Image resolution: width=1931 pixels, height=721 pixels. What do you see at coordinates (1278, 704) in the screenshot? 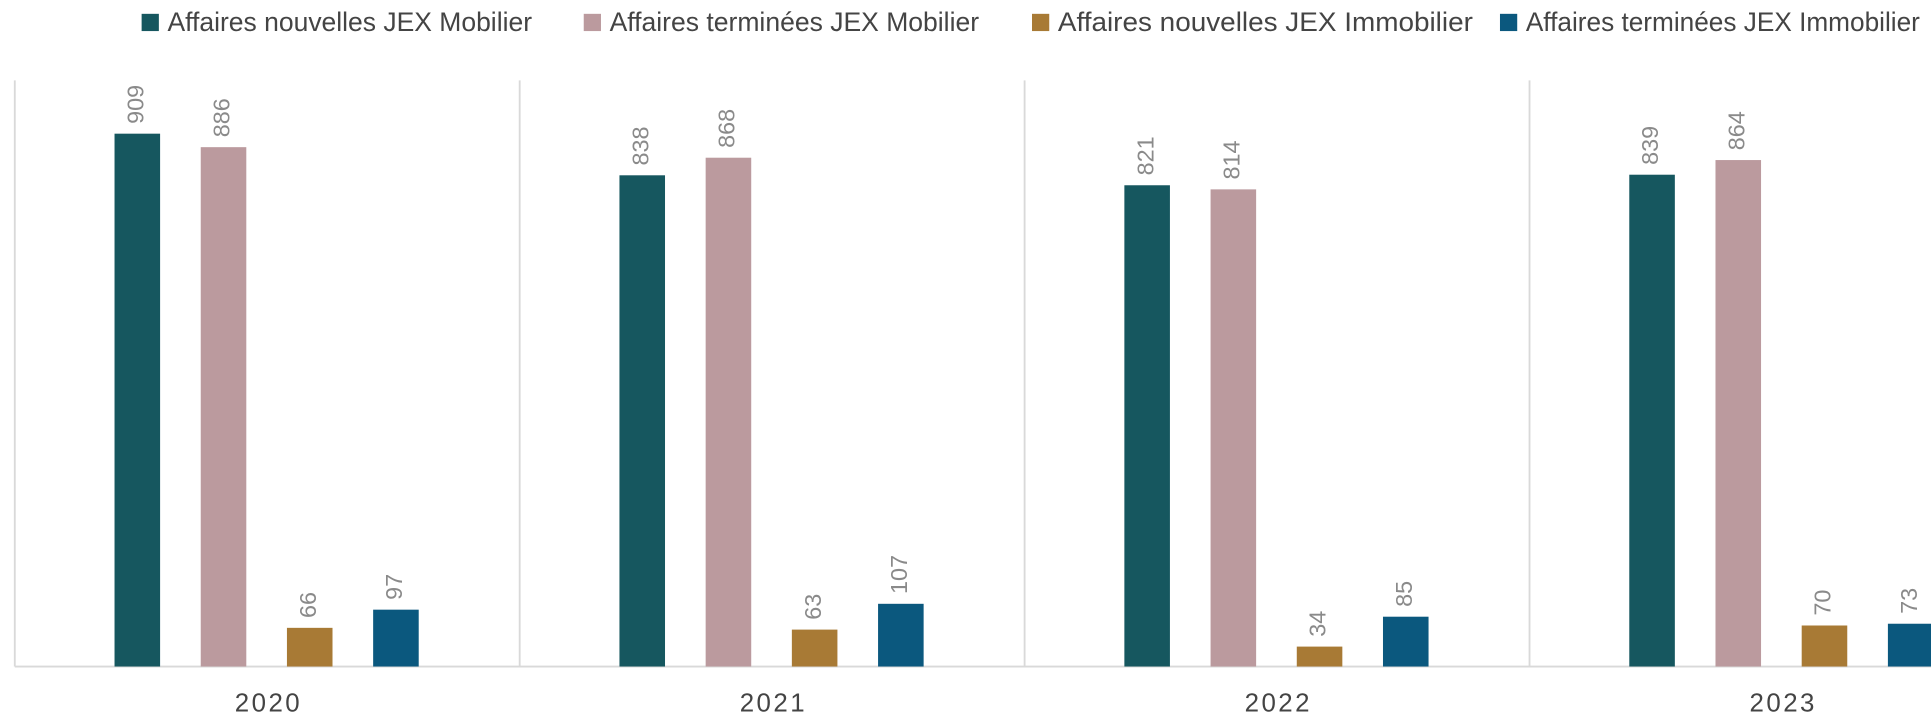
I see `x-tick-label: 2022` at bounding box center [1278, 704].